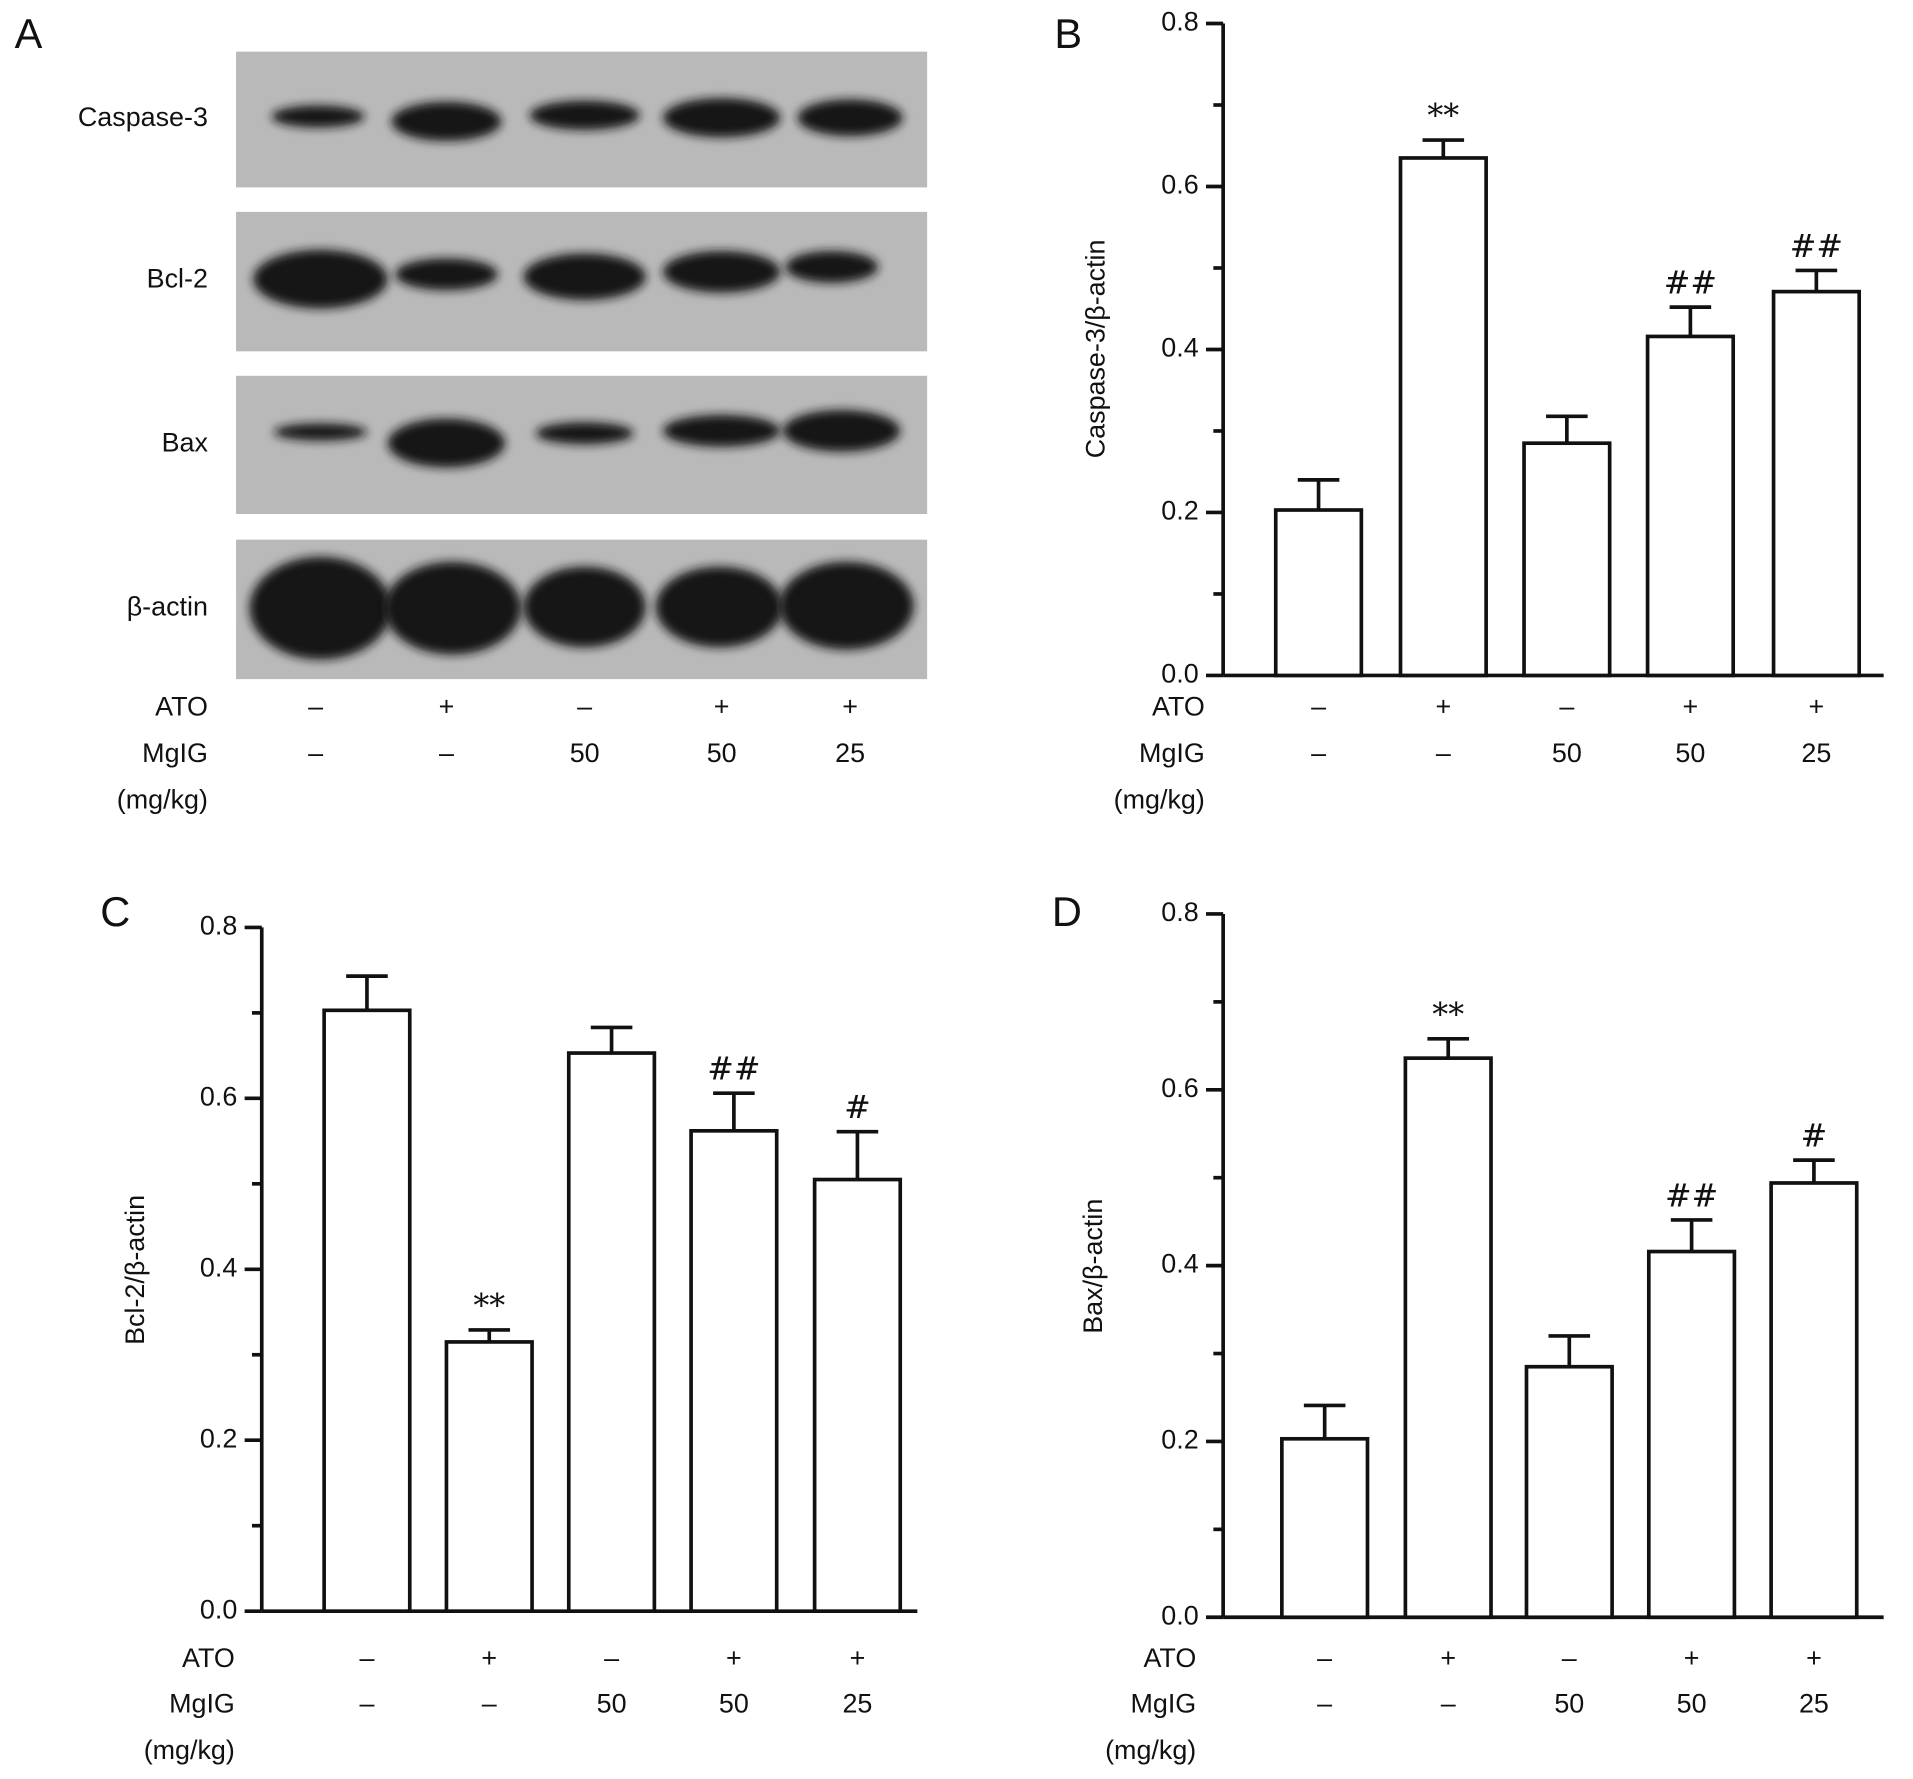 Image resolution: width=1913 pixels, height=1779 pixels. Describe the element at coordinates (177, 278) in the screenshot. I see `protein-label: Bcl-2` at that location.